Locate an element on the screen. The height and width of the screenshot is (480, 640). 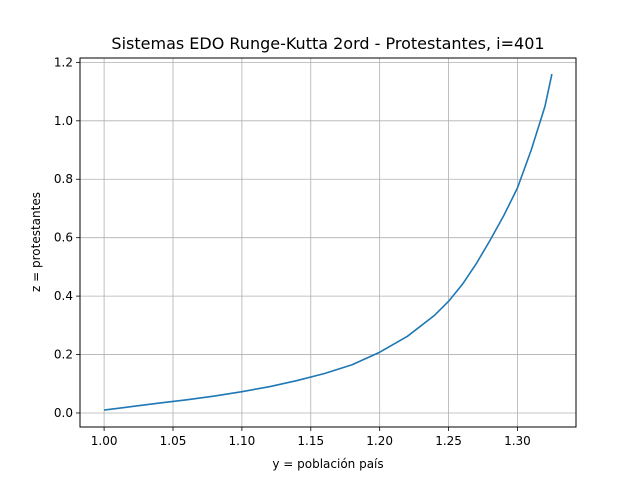
x-axis-ticks: 1.00 1.05 1.10 1.15 1.20 1.25 1.30 is located at coordinates (311, 437).